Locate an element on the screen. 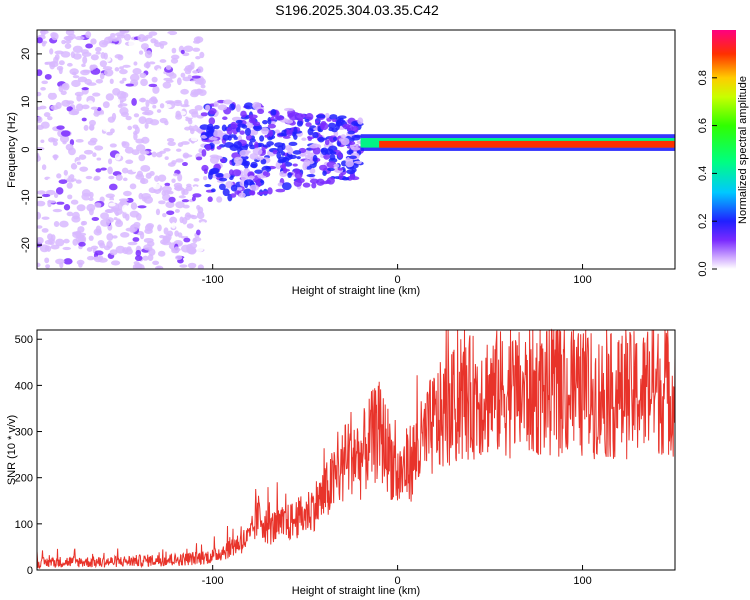  chart-title: S196.2025.304.03.35.C42 is located at coordinates (357, 10).